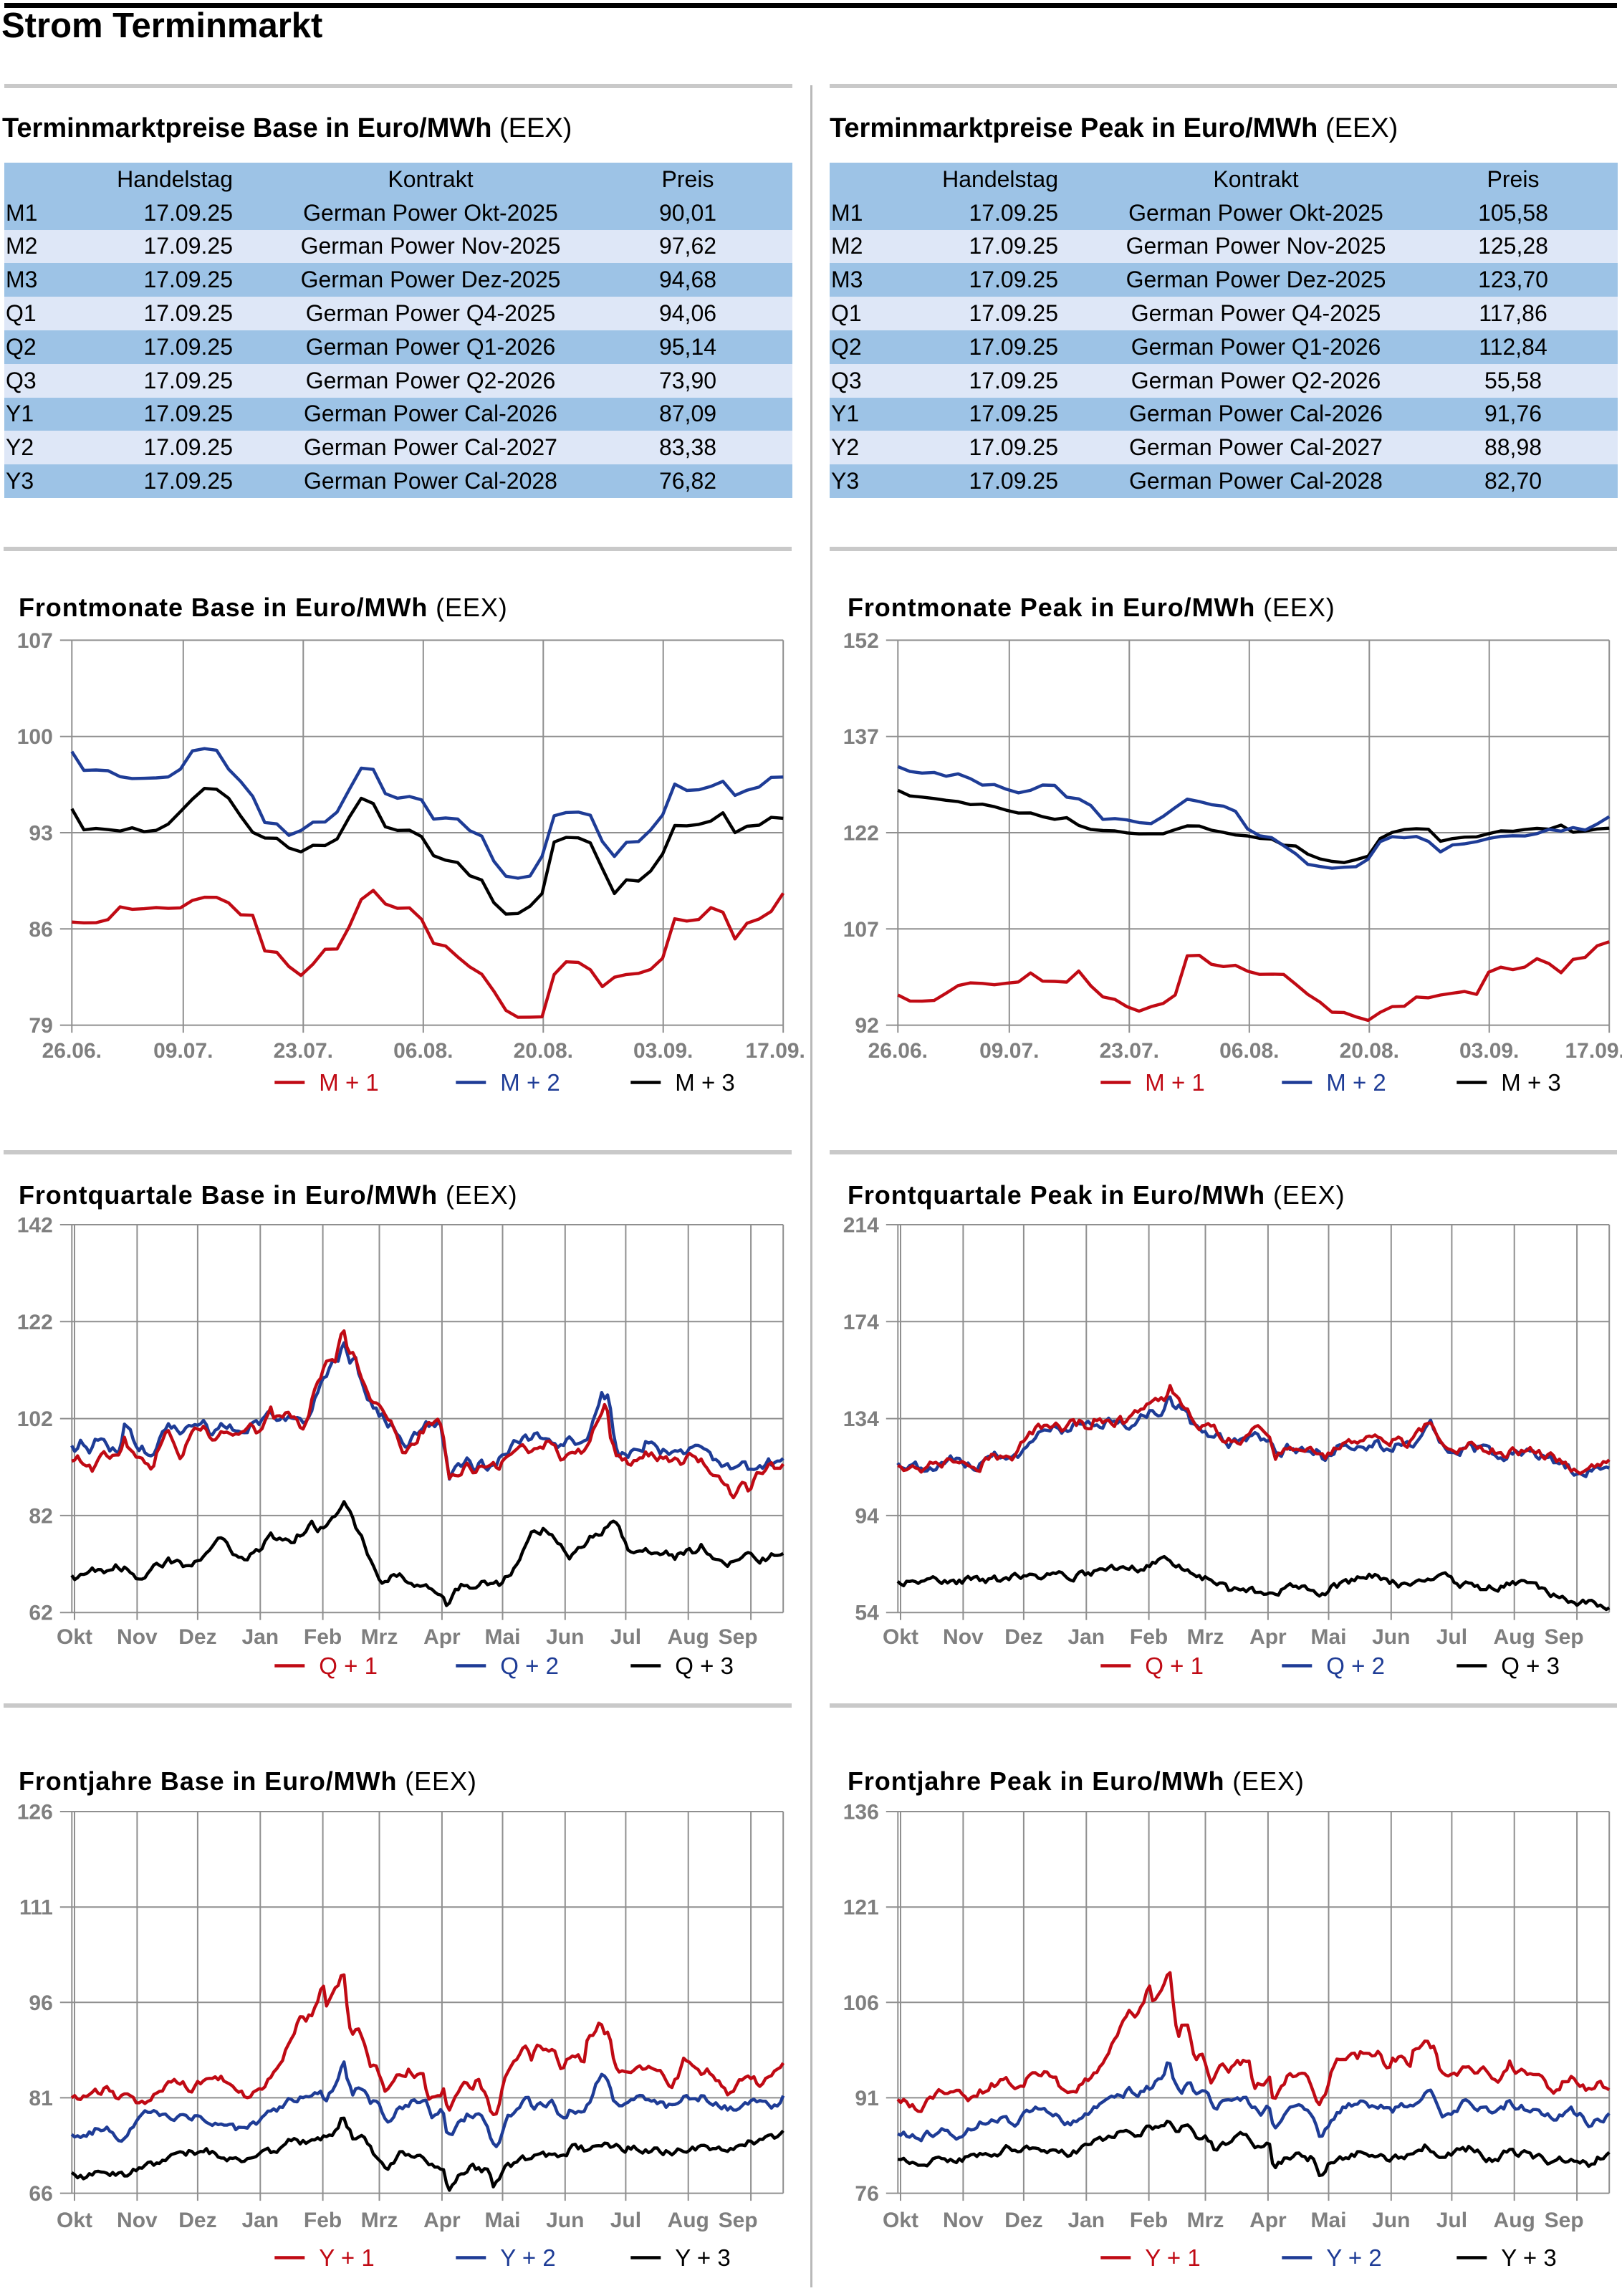 The width and height of the screenshot is (1622, 2296). Describe the element at coordinates (36, 1908) in the screenshot. I see `svg-text: 111` at that location.